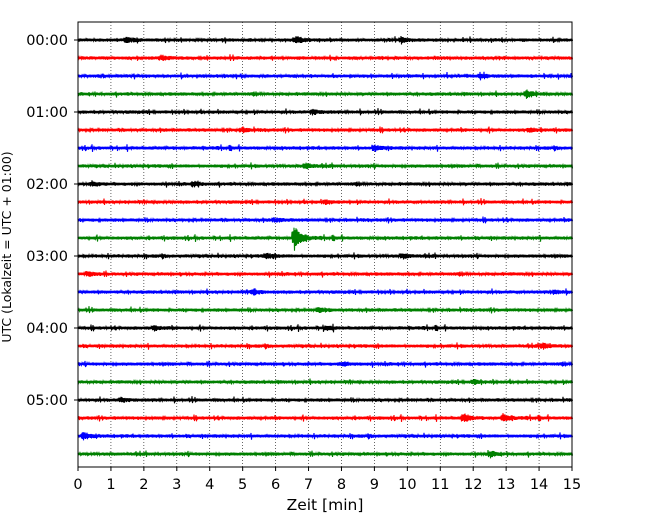 This screenshot has width=650, height=520. Describe the element at coordinates (440, 485) in the screenshot. I see `x-tick-label: 11` at that location.